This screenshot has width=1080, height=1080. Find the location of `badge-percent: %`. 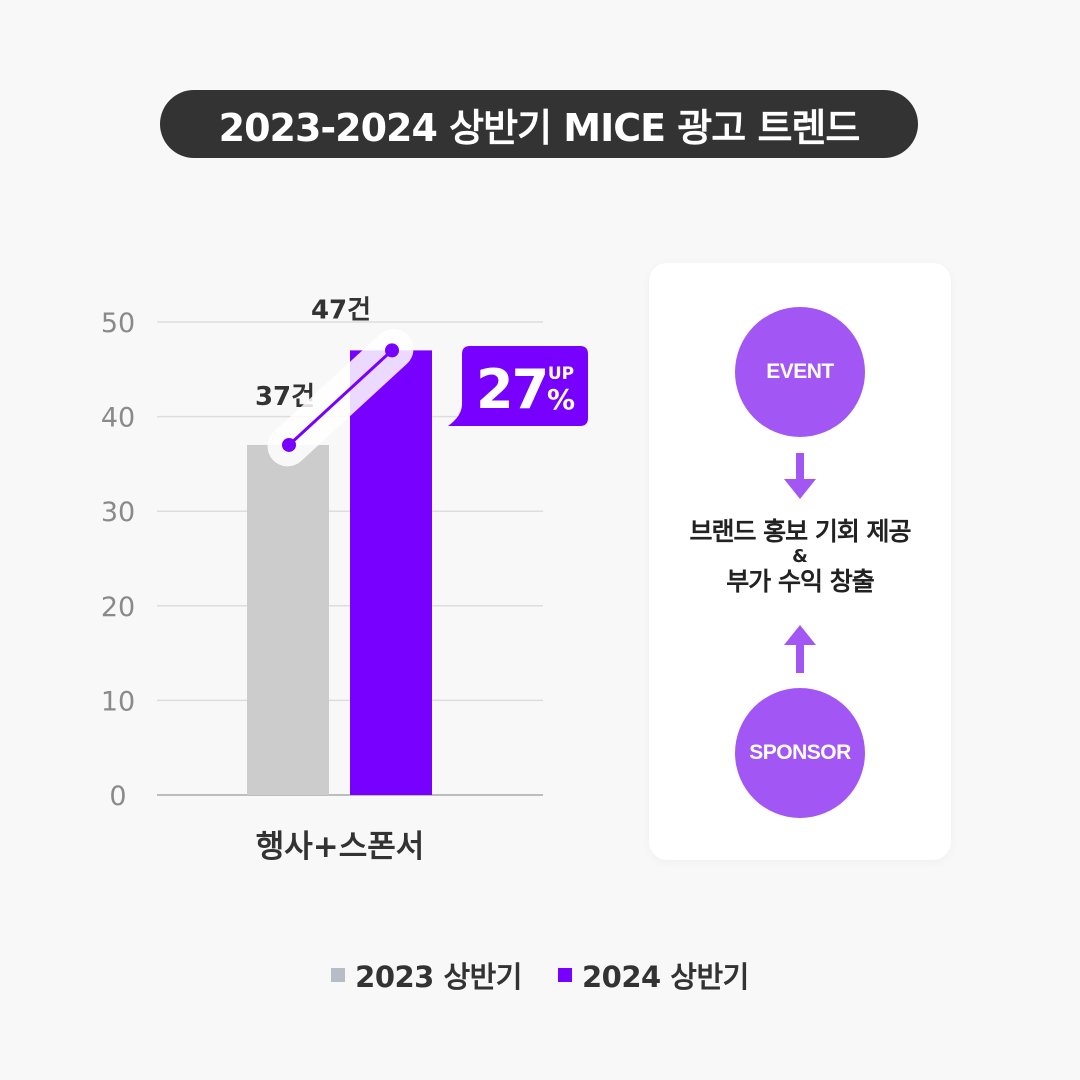

badge-percent: % is located at coordinates (561, 399).